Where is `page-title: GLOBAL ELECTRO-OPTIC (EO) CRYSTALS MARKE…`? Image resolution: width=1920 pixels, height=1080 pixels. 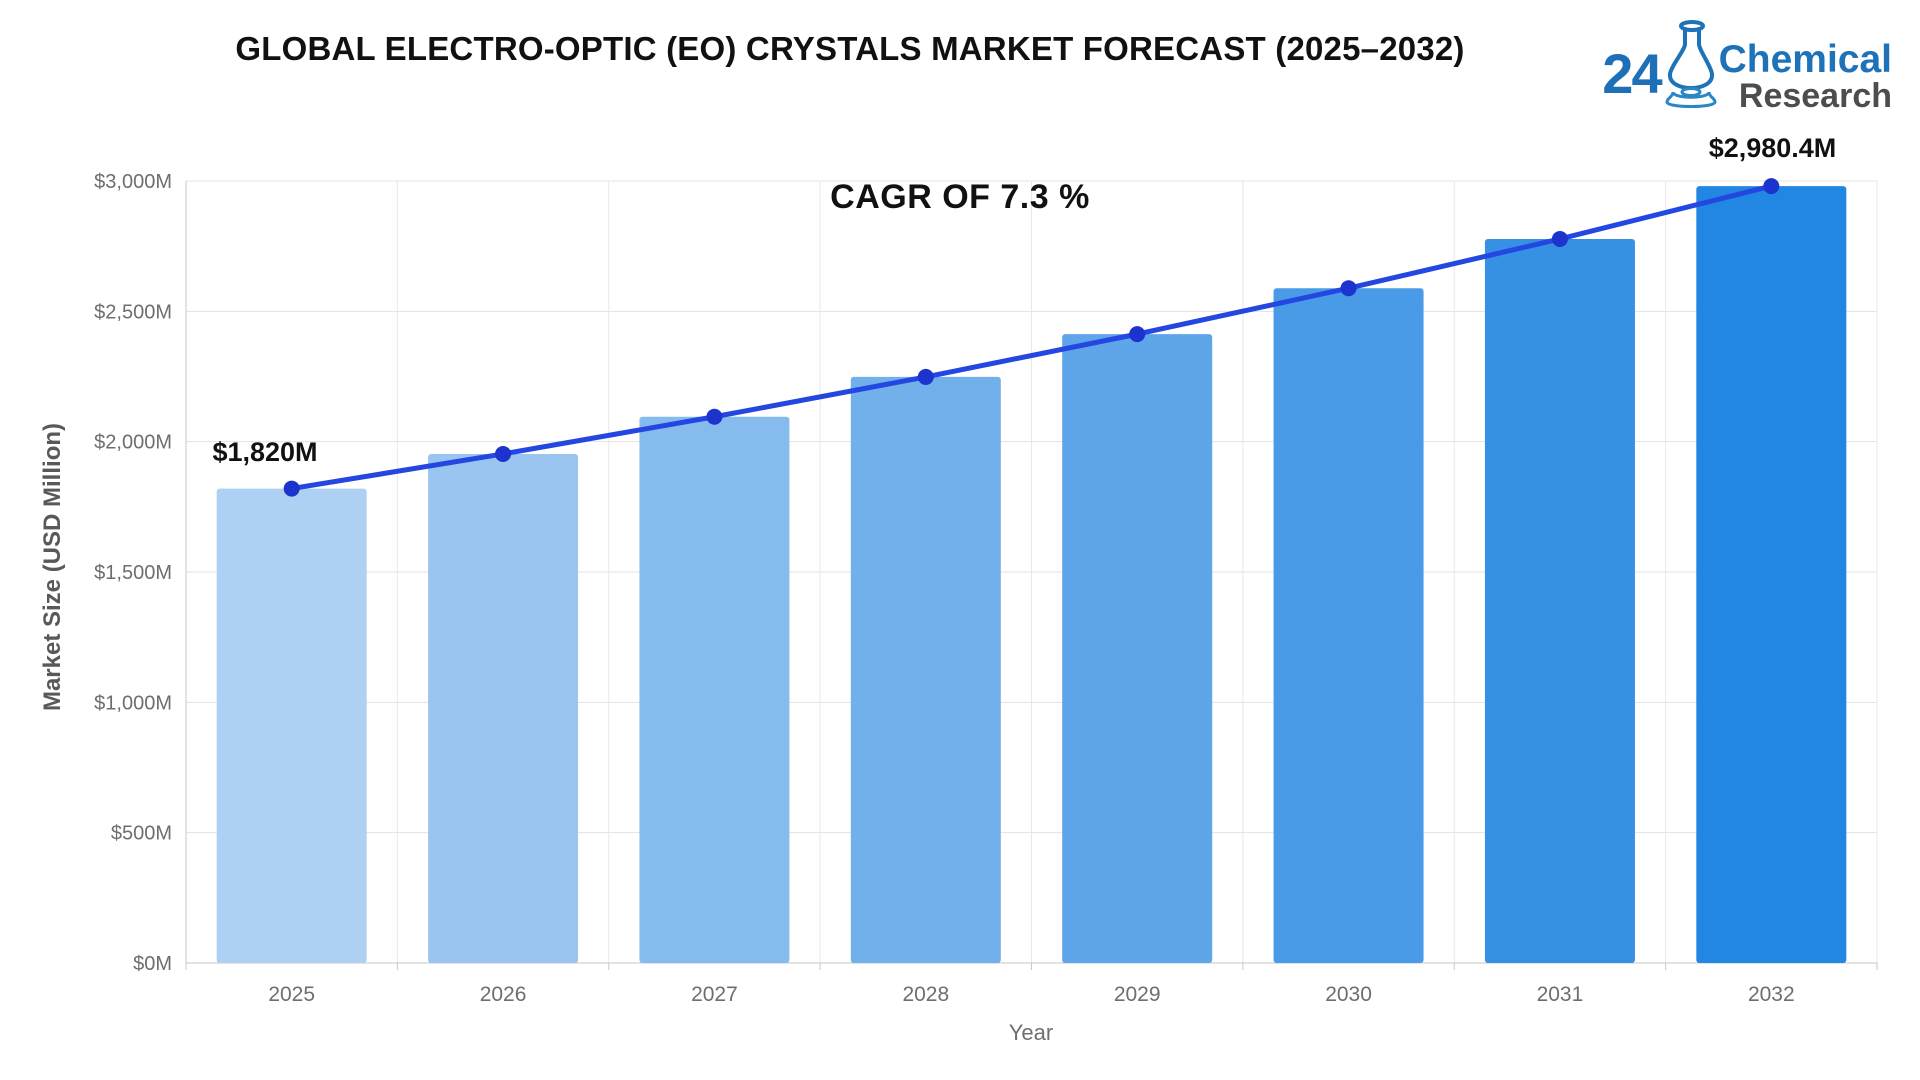 page-title: GLOBAL ELECTRO-OPTIC (EO) CRYSTALS MARKE… is located at coordinates (850, 48).